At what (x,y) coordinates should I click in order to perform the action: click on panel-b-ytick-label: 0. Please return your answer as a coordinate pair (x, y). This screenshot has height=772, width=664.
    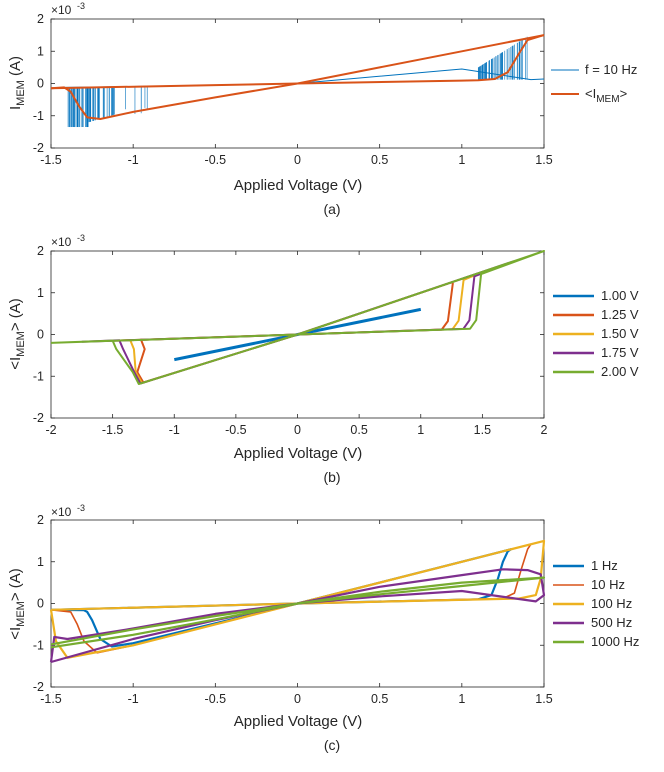
    Looking at the image, I should click on (40, 335).